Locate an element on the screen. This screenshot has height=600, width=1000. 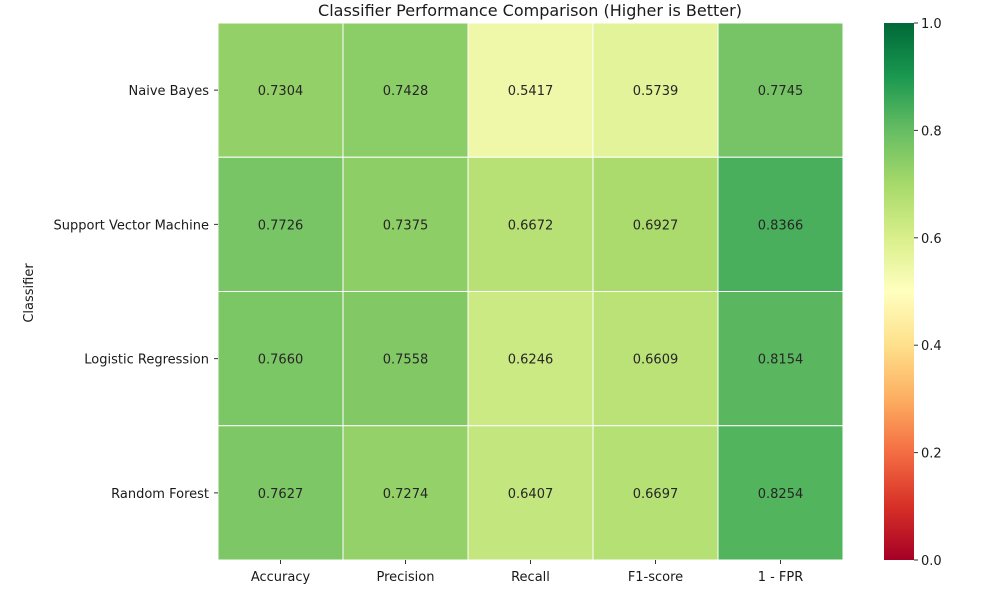
colorbar: 0.0 0.2 0.4 0.6 0.8 1.0 is located at coordinates (913, 293).